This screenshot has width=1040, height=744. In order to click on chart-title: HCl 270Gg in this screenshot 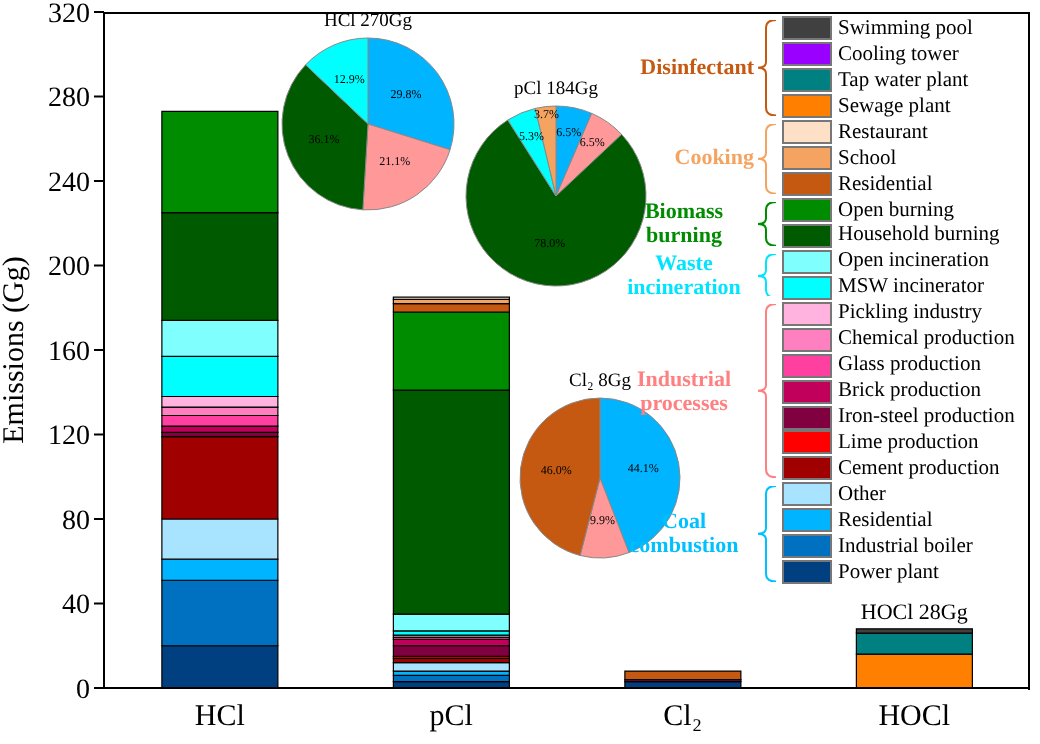, I will do `click(368, 22)`.